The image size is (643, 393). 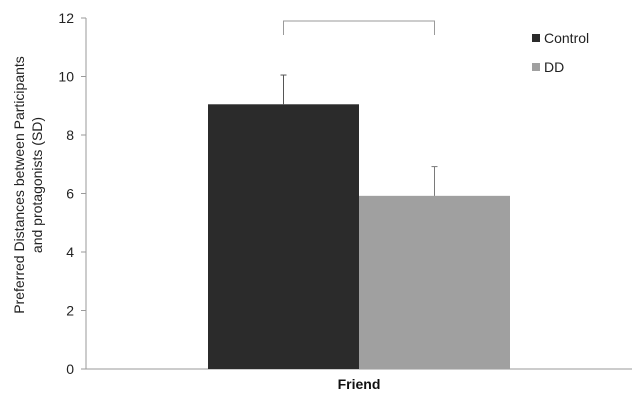 What do you see at coordinates (359, 135) in the screenshot?
I see `error-bars` at bounding box center [359, 135].